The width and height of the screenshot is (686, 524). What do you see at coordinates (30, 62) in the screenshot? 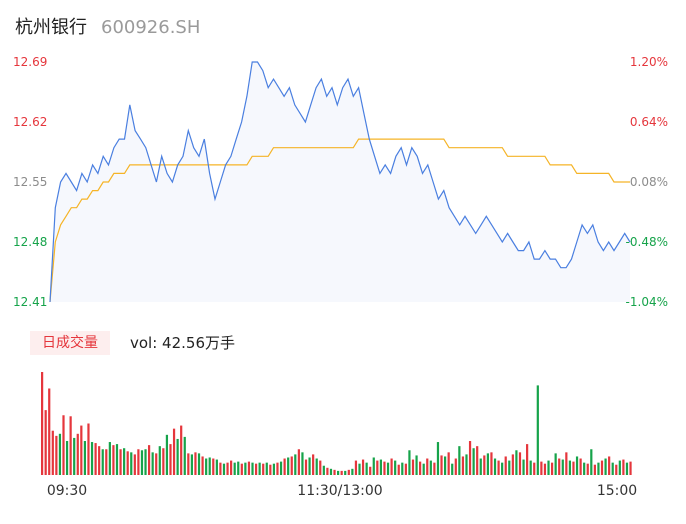
I see `price-tick-label: 12.69` at bounding box center [30, 62].